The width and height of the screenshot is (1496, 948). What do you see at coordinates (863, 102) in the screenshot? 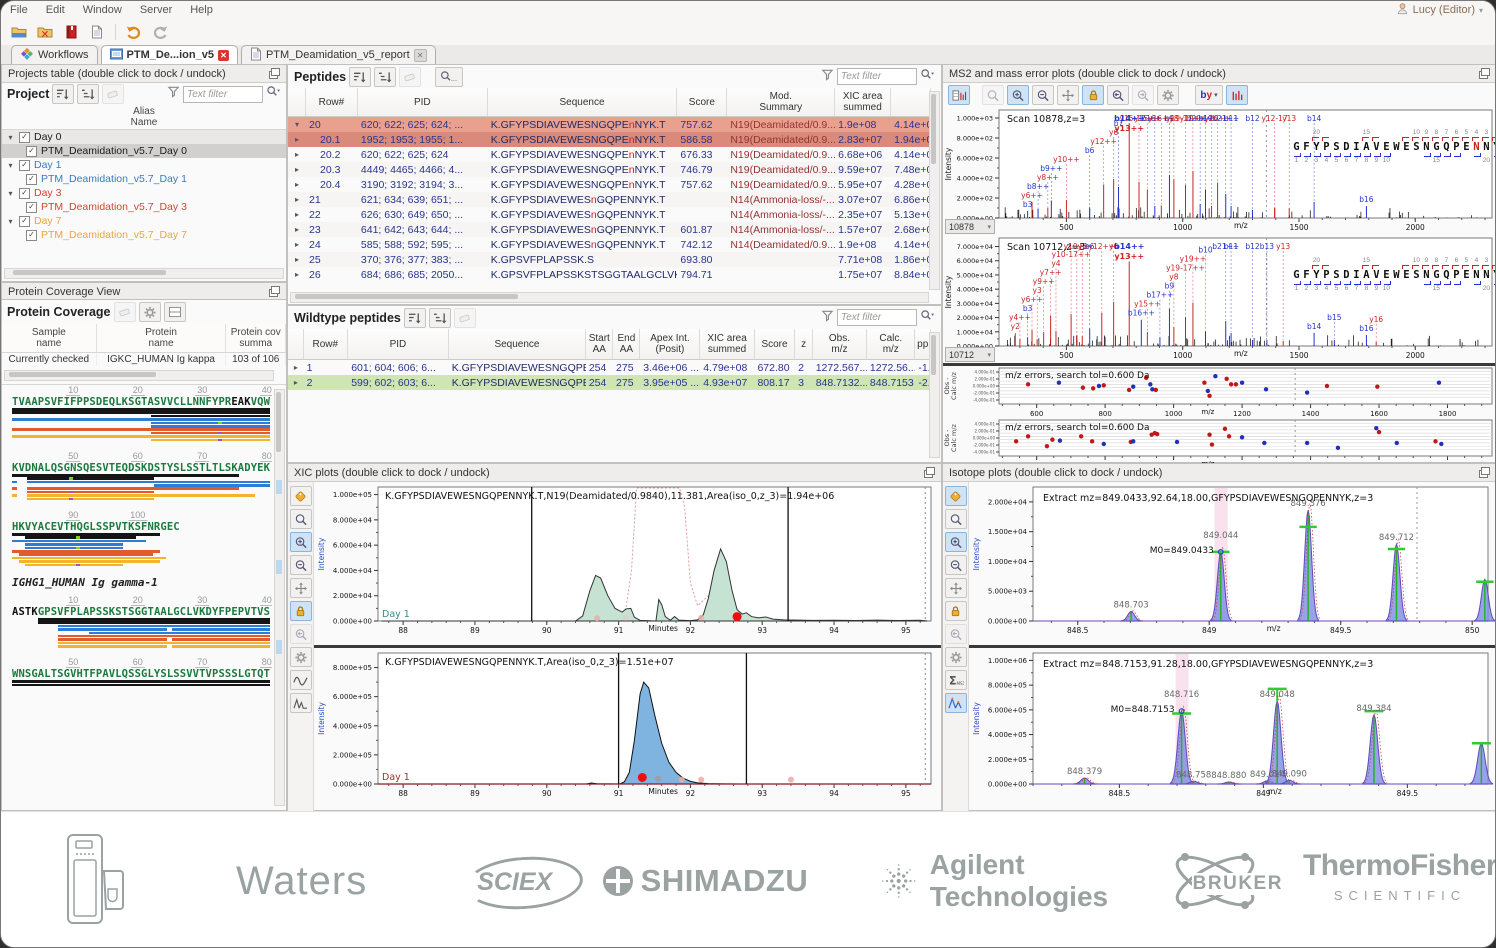
I see `column-header: XIC area summed` at bounding box center [863, 102].